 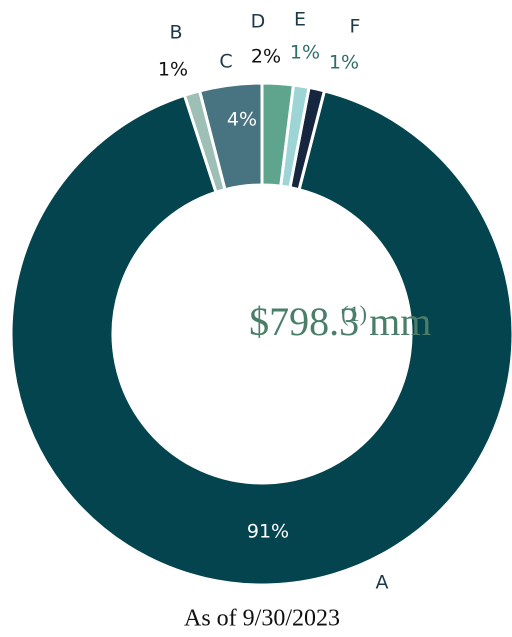 What do you see at coordinates (175, 33) in the screenshot?
I see `category-label: B` at bounding box center [175, 33].